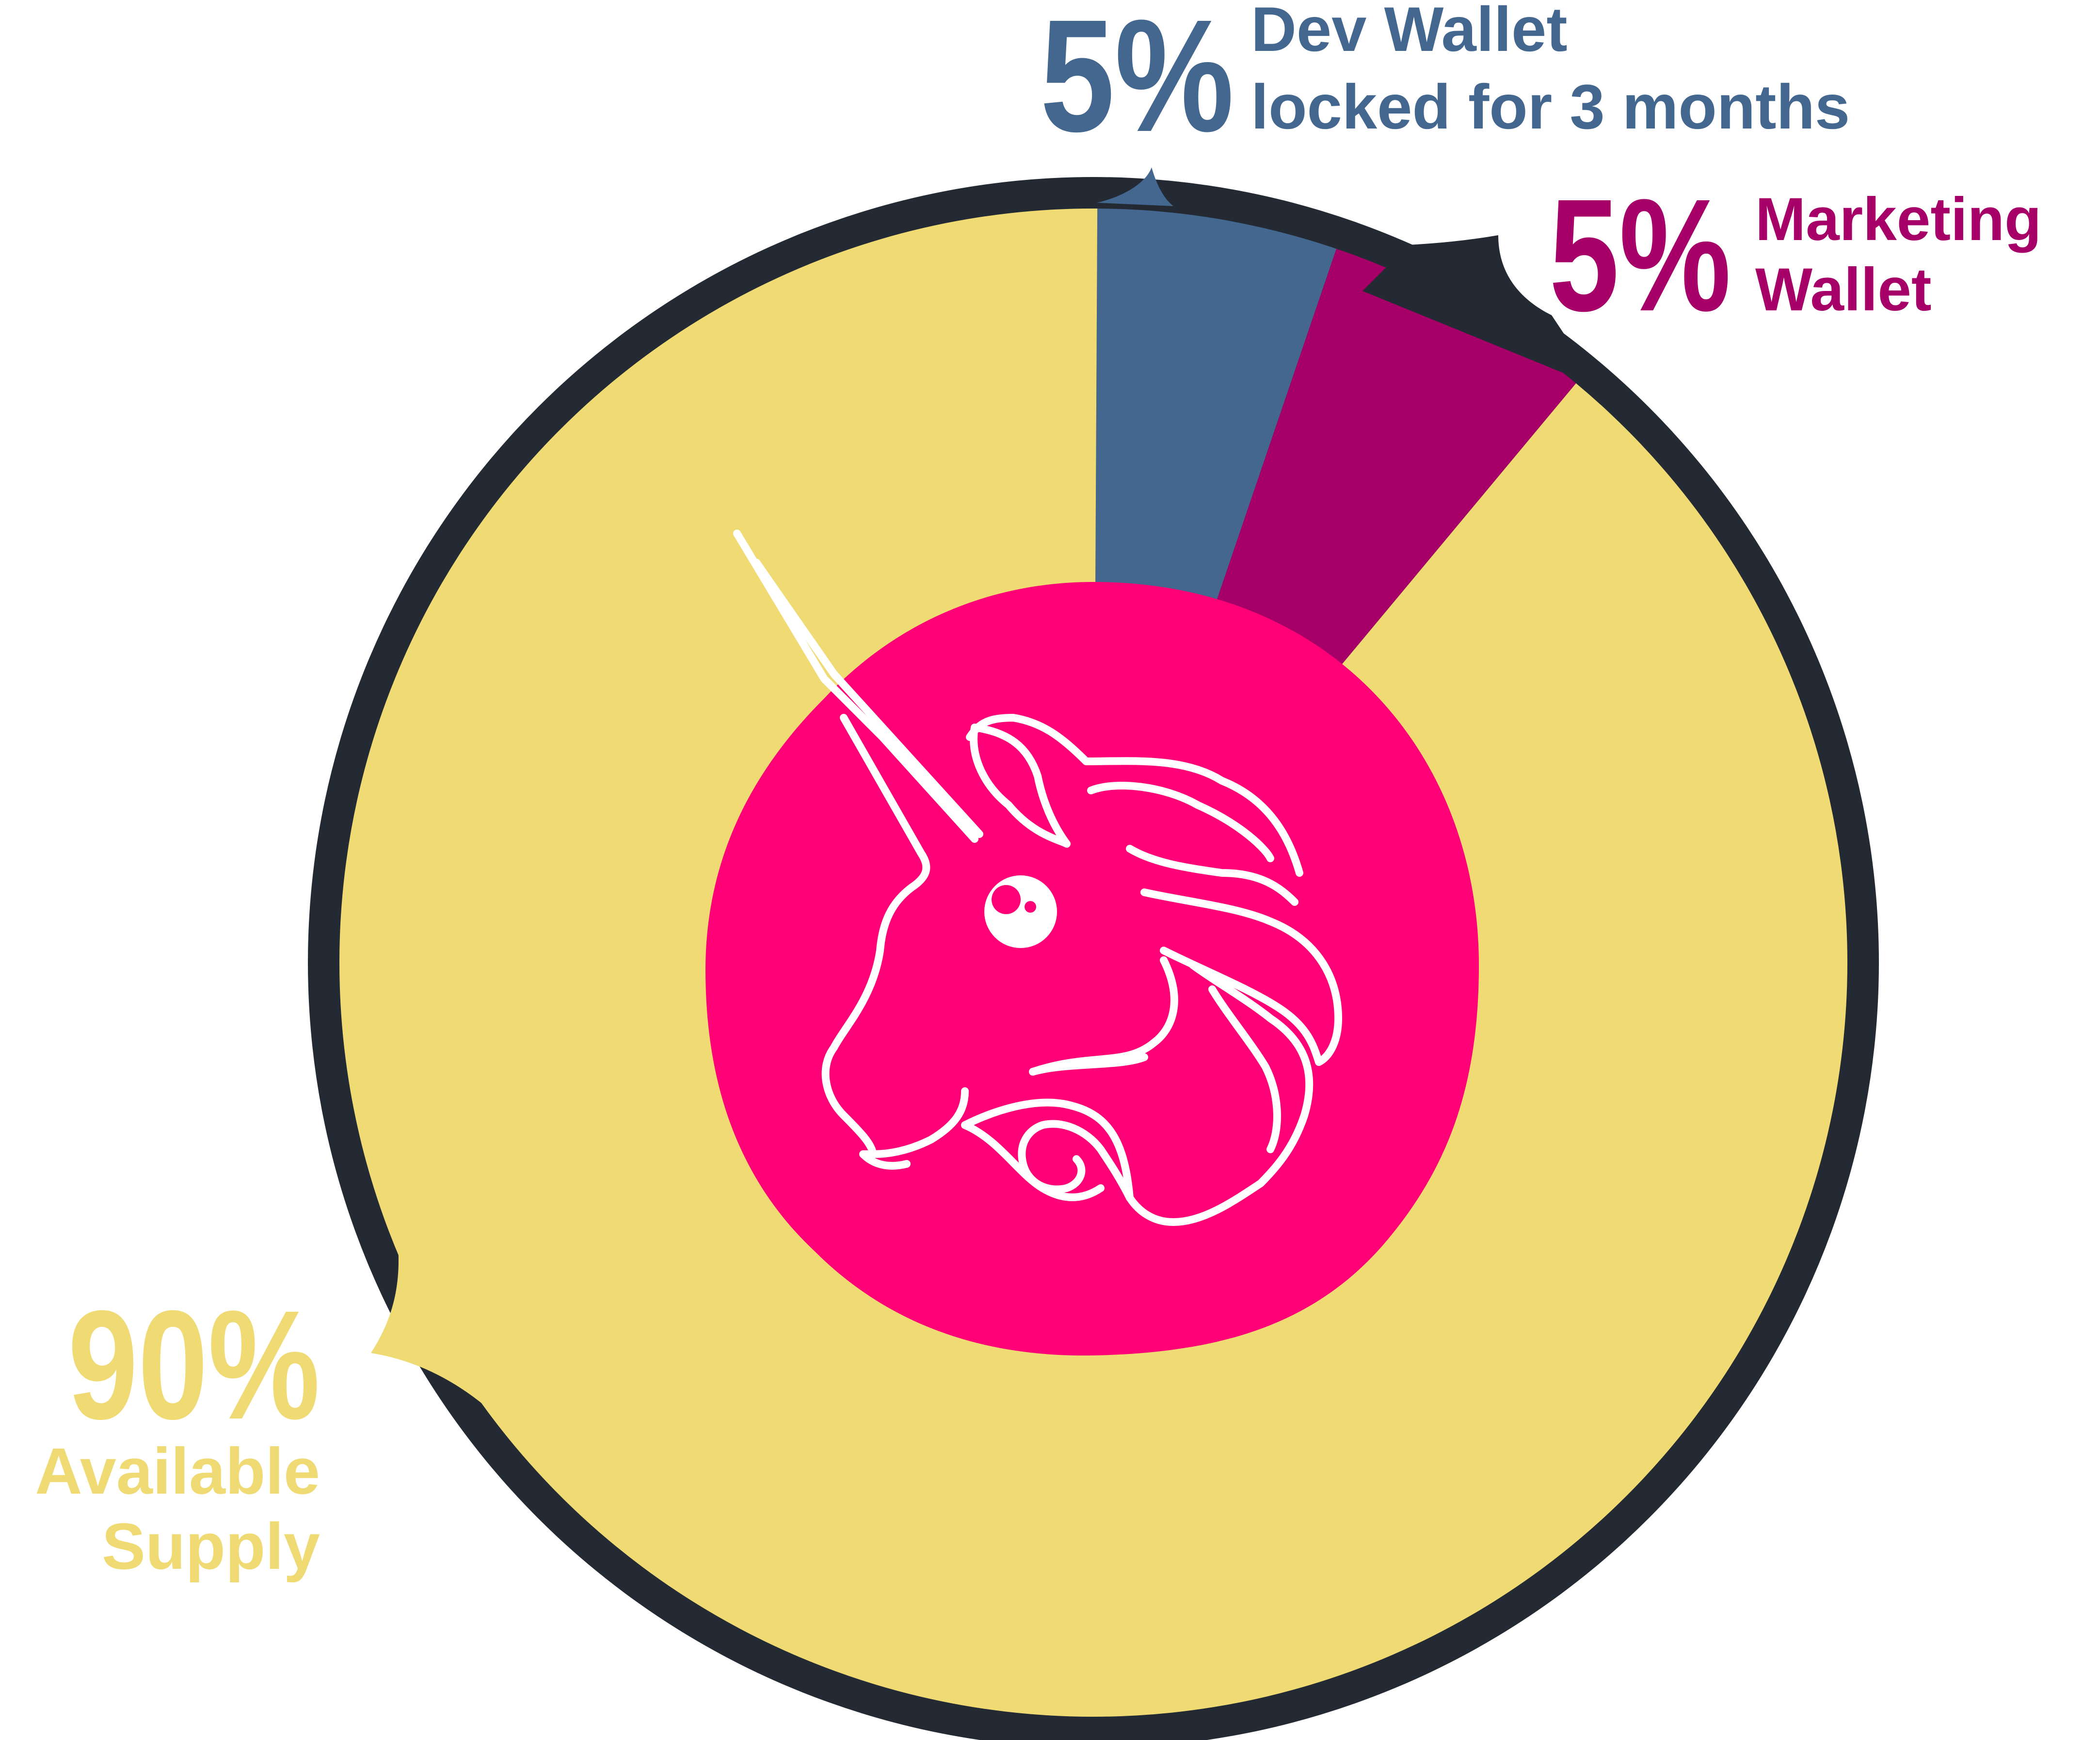  Describe the element at coordinates (1843, 289) in the screenshot. I see `marketing-wallet-subtitle: Wallet` at that location.